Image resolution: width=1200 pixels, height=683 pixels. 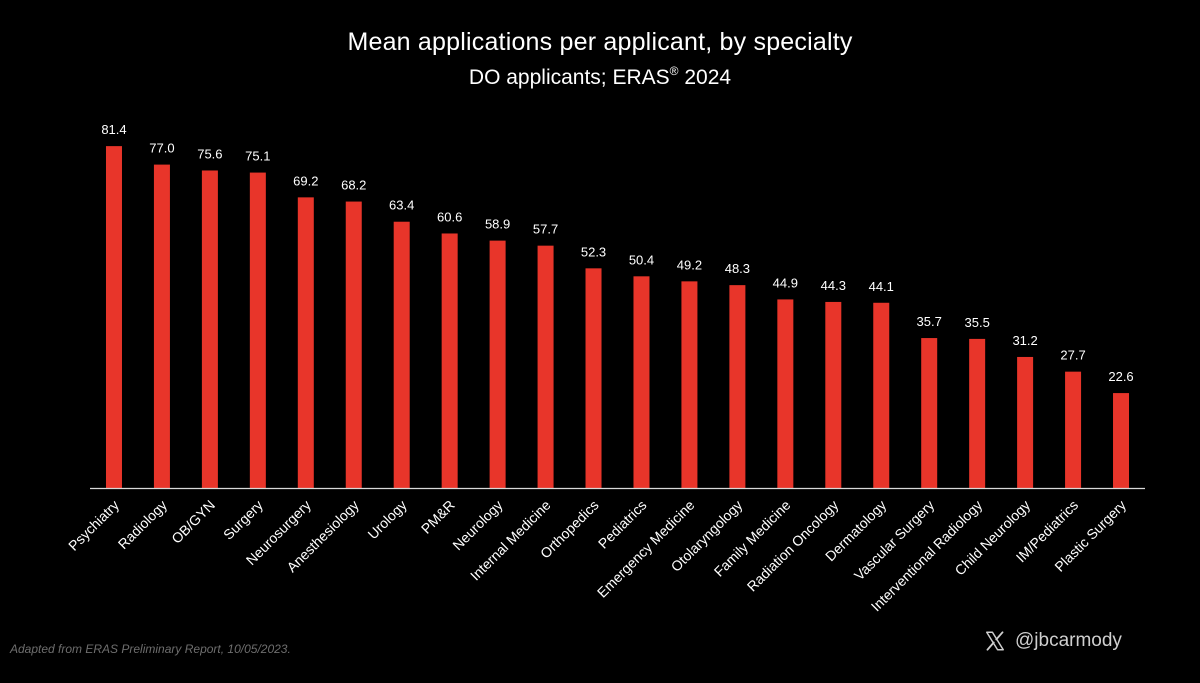 What do you see at coordinates (497, 224) in the screenshot?
I see `value-label-8: 58.9` at bounding box center [497, 224].